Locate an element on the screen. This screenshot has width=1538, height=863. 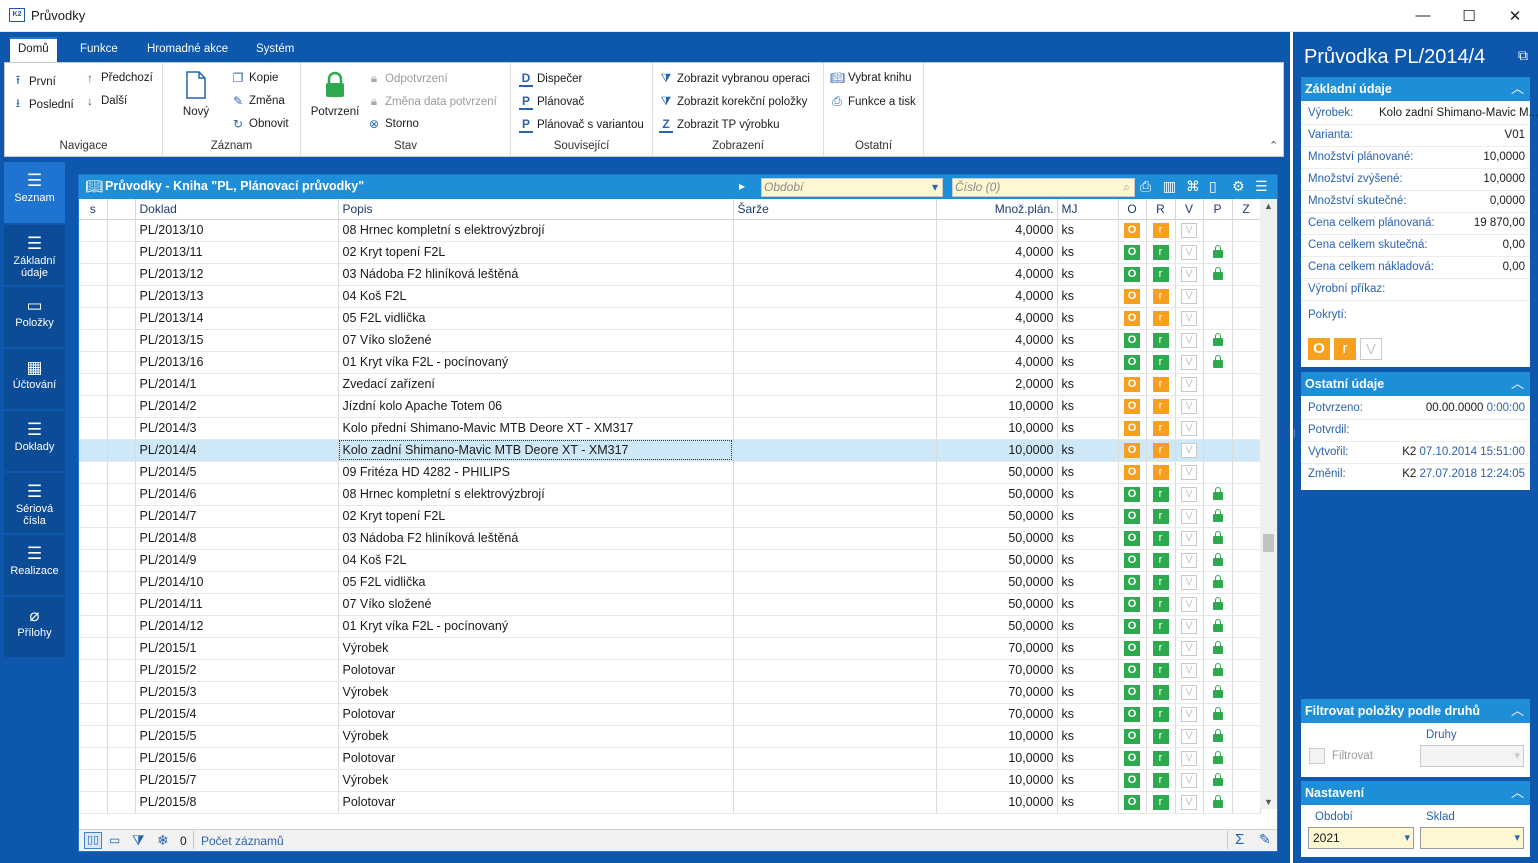
tab-system: Systém is located at coordinates (275, 49).